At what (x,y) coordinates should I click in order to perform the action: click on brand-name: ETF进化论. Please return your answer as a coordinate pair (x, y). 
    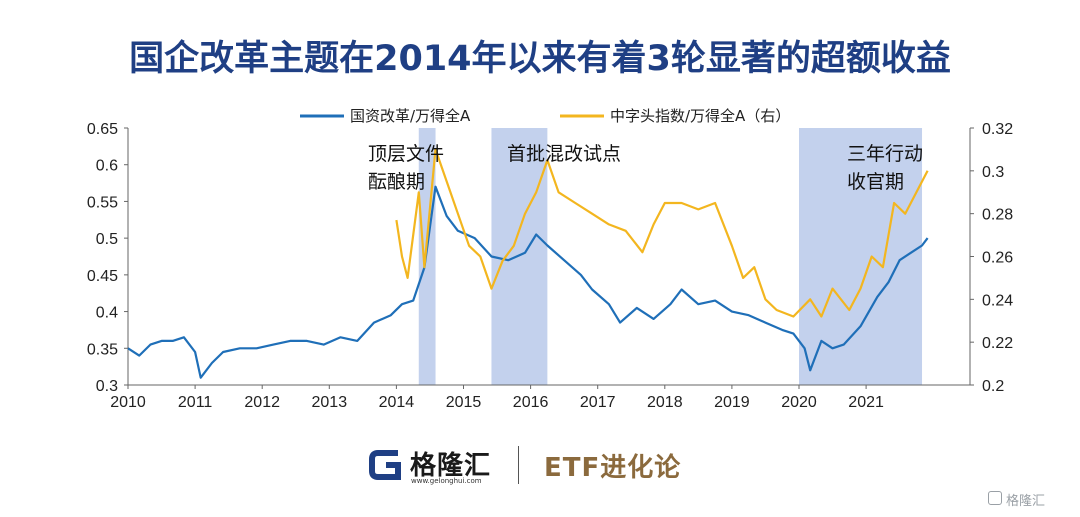
    Looking at the image, I should click on (613, 468).